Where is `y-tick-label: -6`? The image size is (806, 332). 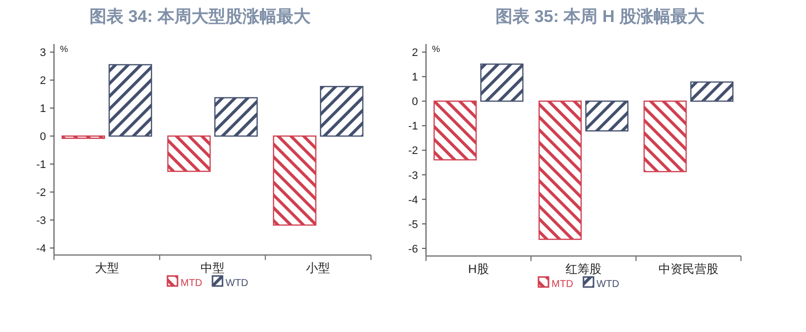 y-tick-label: -6 is located at coordinates (413, 249).